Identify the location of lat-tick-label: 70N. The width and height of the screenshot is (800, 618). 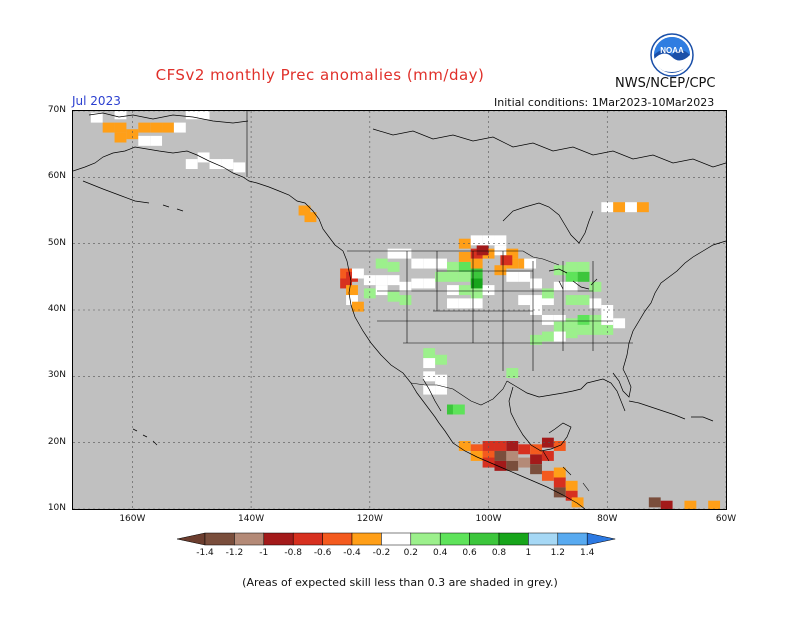
(56, 110).